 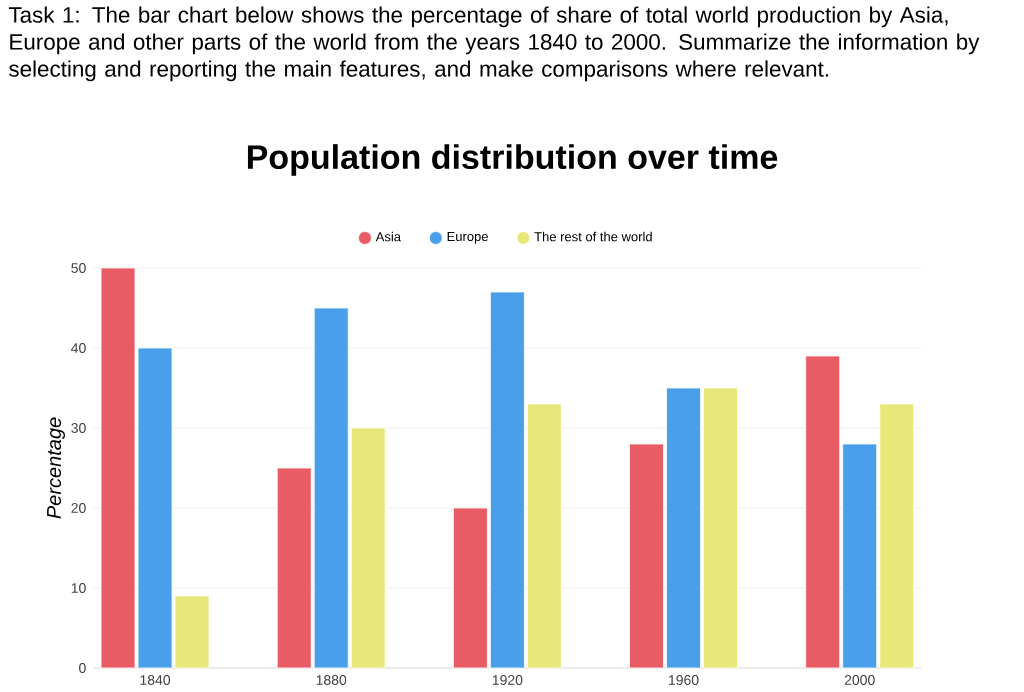 I want to click on text: Task 1: The bar chart below shows the percentage of share of total world production by Asia, Europe and other parts of the world from the years 1840 to 2000. Summarize the information by selecting and reporting the main features, and make comparisons where relevant., so click(x=494, y=44).